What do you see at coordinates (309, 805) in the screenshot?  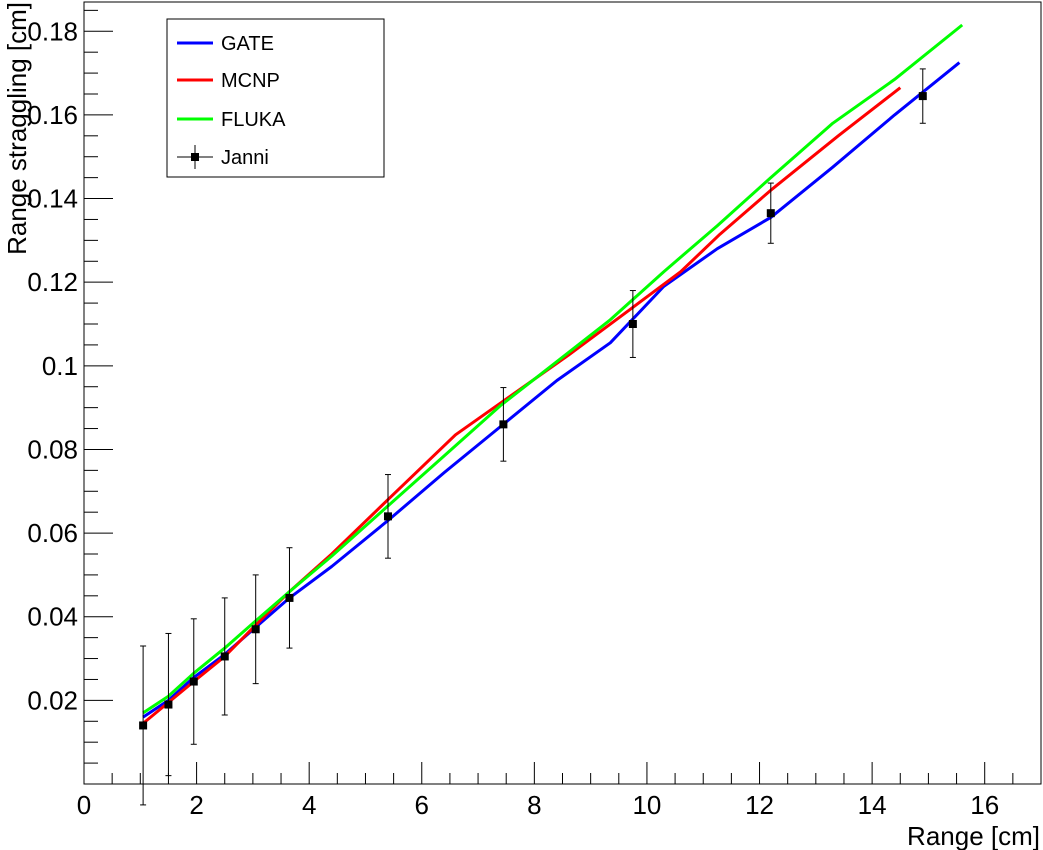 I see `x-tick-label: 4` at bounding box center [309, 805].